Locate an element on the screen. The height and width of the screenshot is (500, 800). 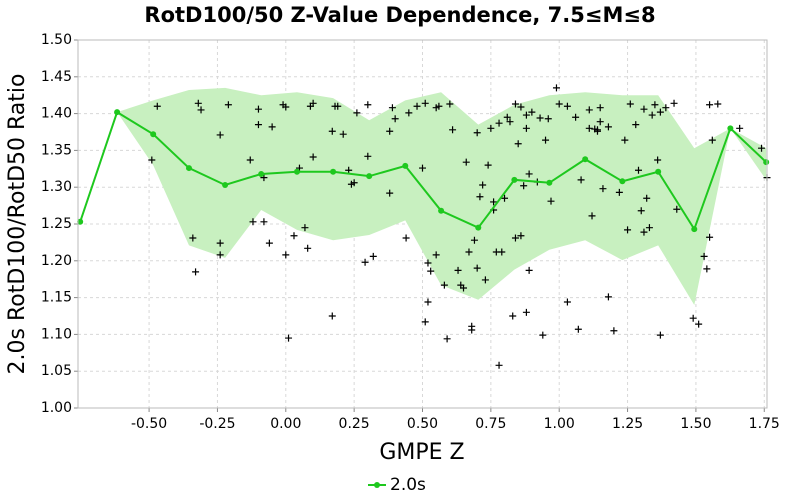
y-tick-label: 1.40 is located at coordinates (56, 114).